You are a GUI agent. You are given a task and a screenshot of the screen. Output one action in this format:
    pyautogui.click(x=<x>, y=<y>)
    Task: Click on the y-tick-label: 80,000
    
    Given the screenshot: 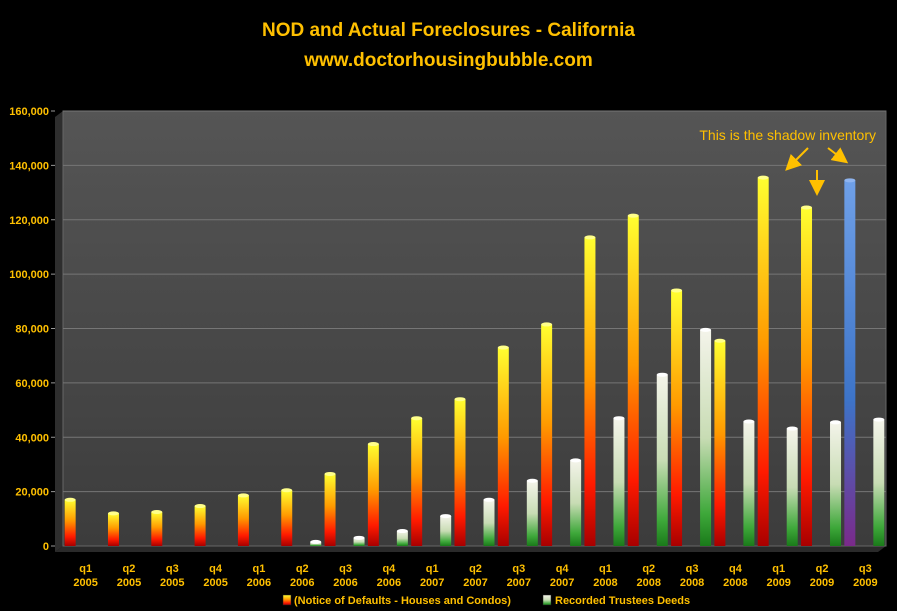 What is the action you would take?
    pyautogui.click(x=32, y=330)
    